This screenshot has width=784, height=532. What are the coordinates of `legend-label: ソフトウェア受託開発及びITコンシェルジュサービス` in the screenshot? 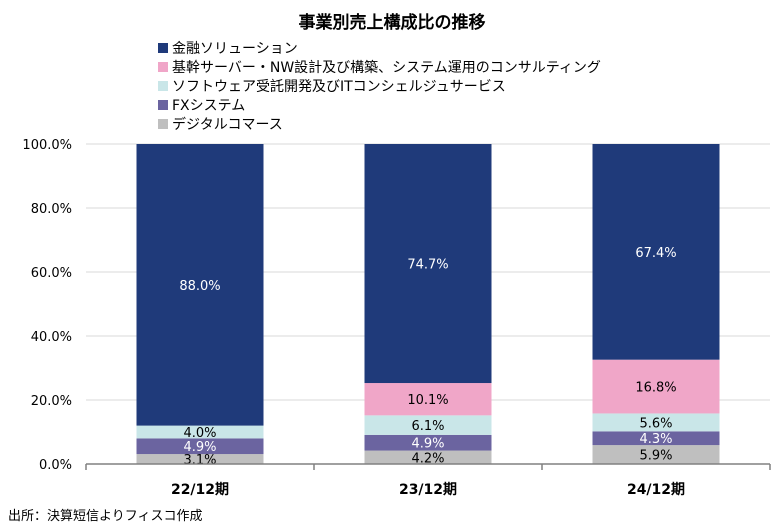 It's located at (339, 87).